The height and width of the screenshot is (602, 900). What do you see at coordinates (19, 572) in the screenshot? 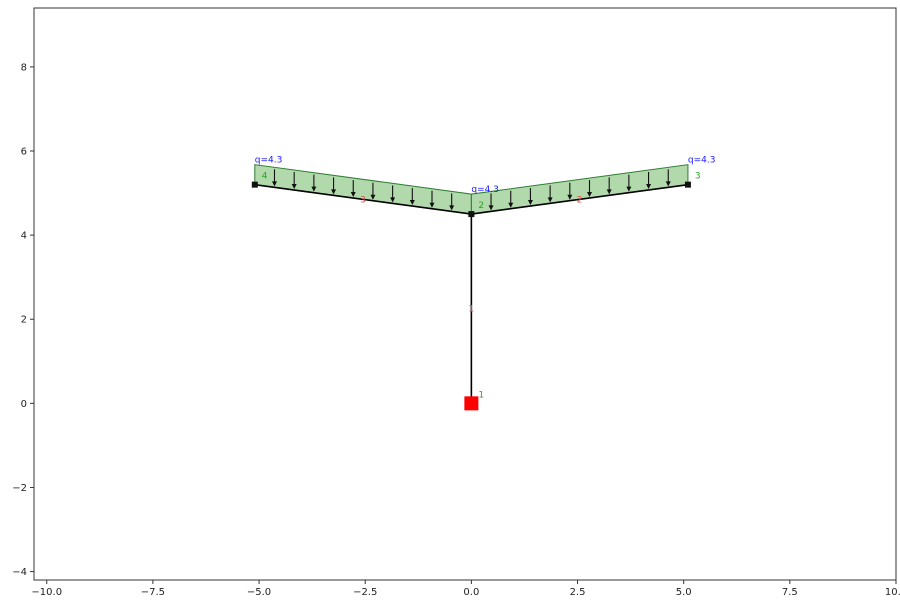
I see `y-tick-label: −4` at bounding box center [19, 572].